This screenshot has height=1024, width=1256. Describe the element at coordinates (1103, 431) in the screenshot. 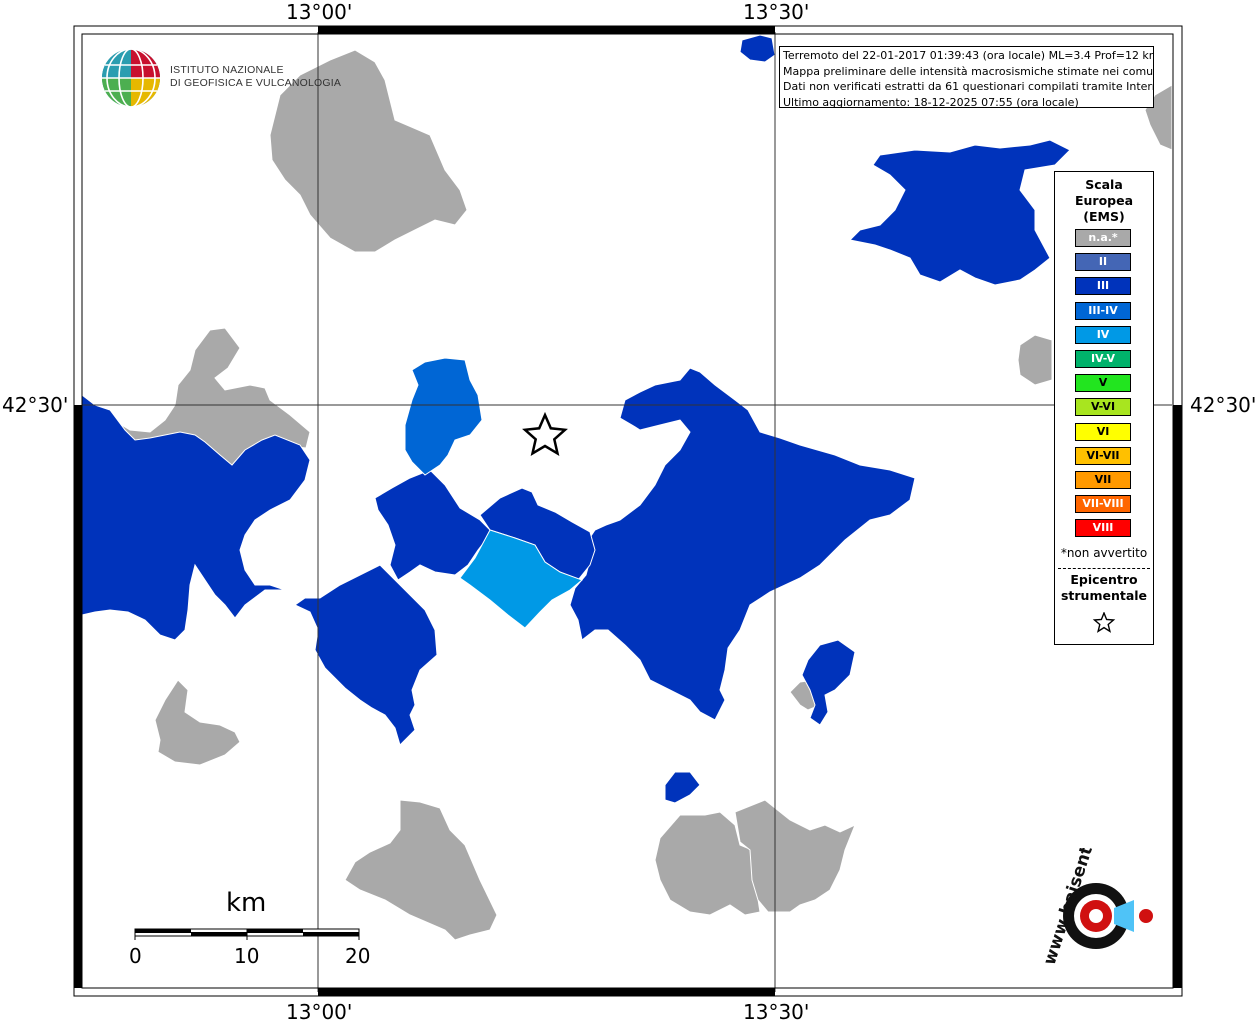

I see `legend-swatch-vi: VI` at that location.